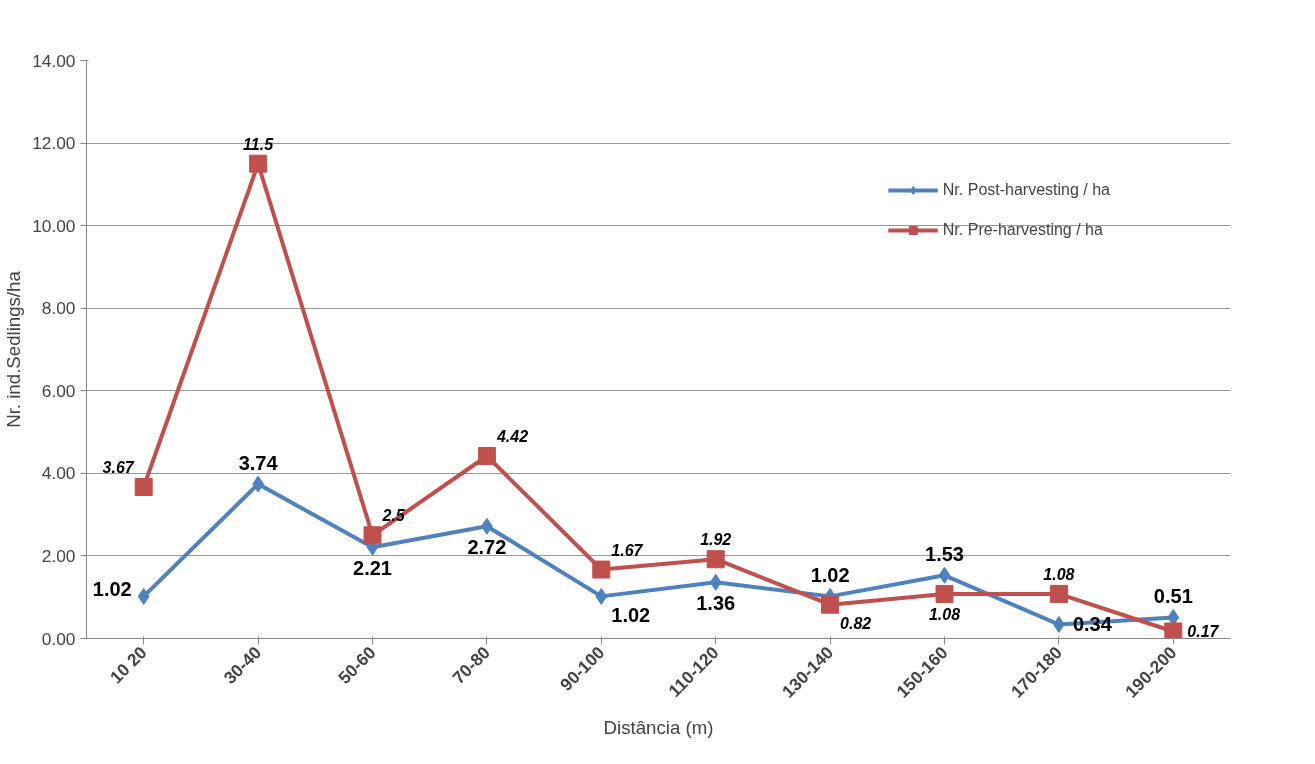 This screenshot has height=764, width=1315. Describe the element at coordinates (58, 555) in the screenshot. I see `y-tick-label: 2.00` at that location.